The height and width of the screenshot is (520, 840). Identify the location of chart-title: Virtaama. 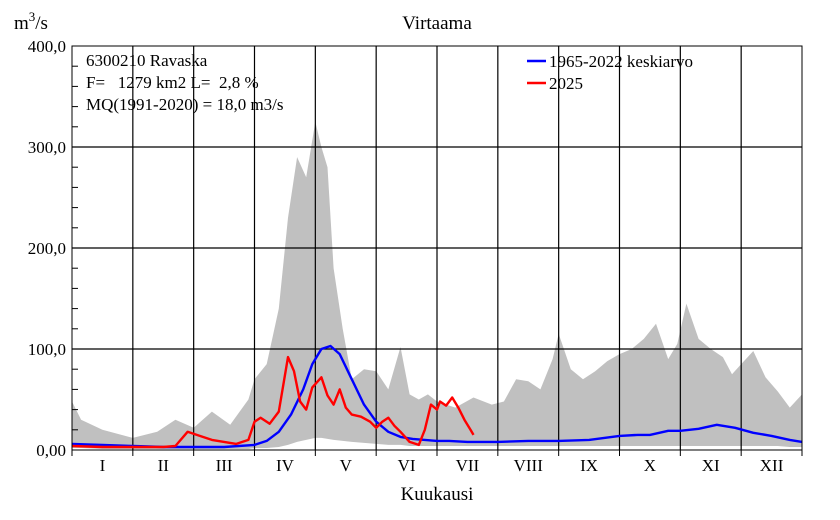
(437, 23).